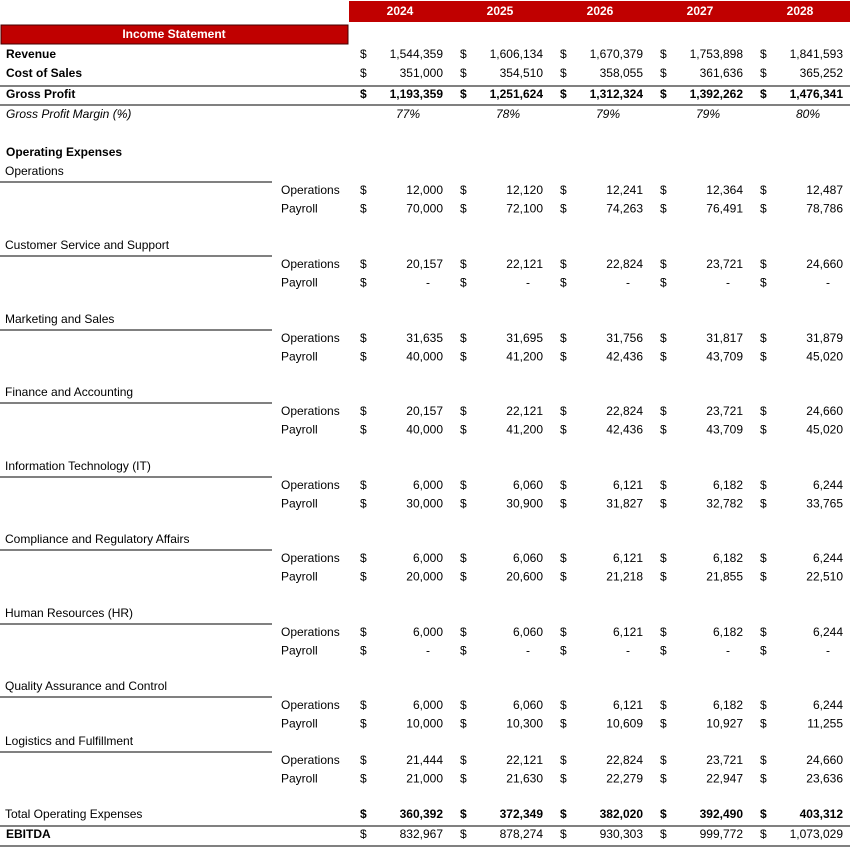 The width and height of the screenshot is (850, 855). I want to click on row-label: EBITDA, so click(28, 834).